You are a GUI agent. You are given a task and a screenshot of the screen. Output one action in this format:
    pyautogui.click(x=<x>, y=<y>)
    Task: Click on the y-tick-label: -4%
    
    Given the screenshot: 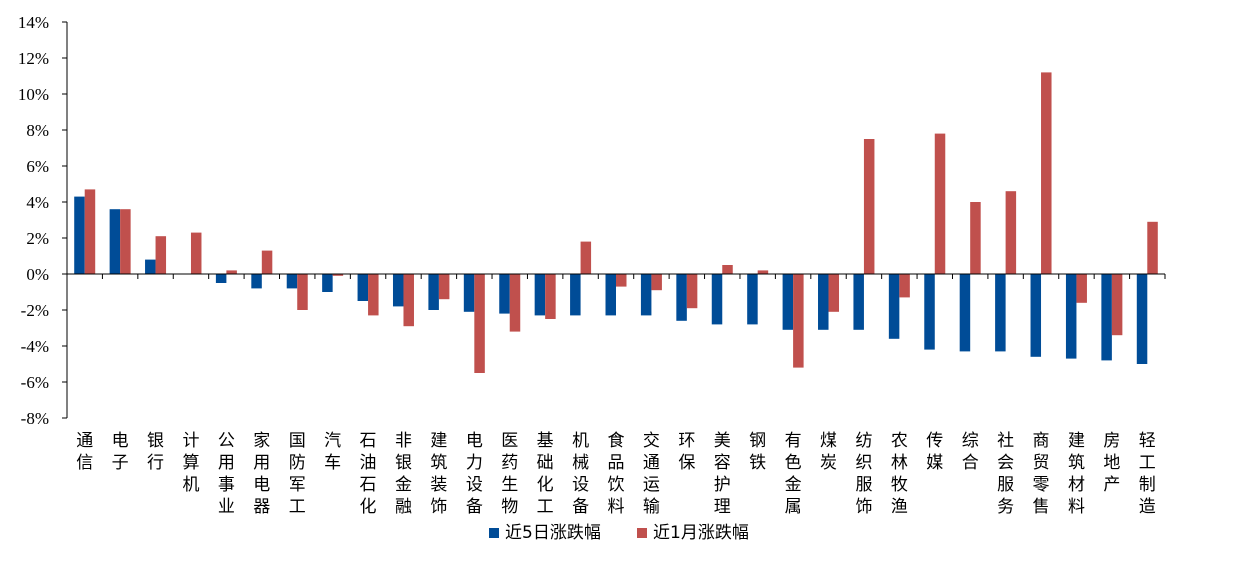 What is the action you would take?
    pyautogui.click(x=35, y=346)
    